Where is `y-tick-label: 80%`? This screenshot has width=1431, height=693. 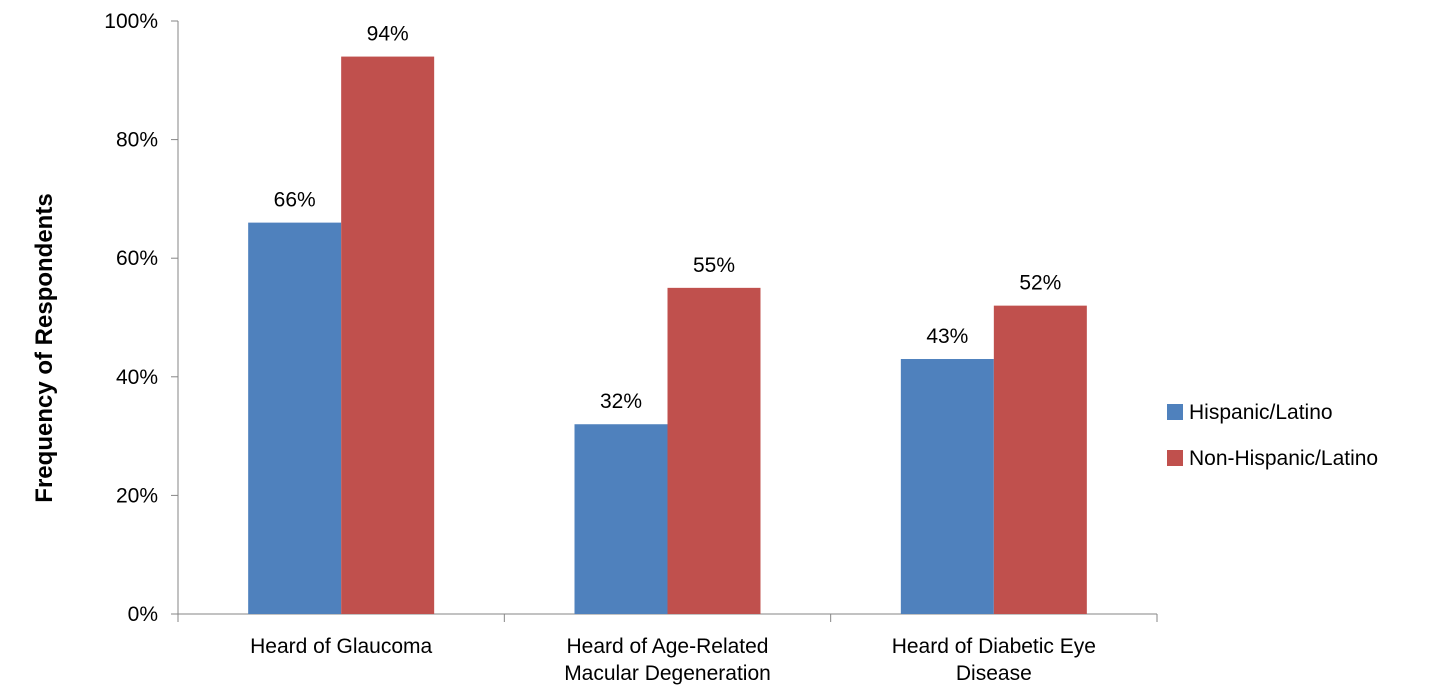
y-tick-label: 80% is located at coordinates (137, 140).